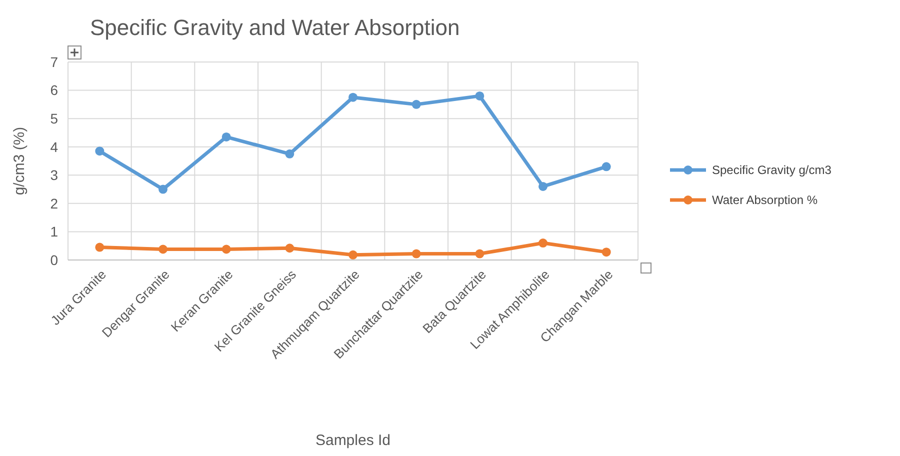 This screenshot has height=456, width=900. I want to click on y-tick-label: 2, so click(54, 203).